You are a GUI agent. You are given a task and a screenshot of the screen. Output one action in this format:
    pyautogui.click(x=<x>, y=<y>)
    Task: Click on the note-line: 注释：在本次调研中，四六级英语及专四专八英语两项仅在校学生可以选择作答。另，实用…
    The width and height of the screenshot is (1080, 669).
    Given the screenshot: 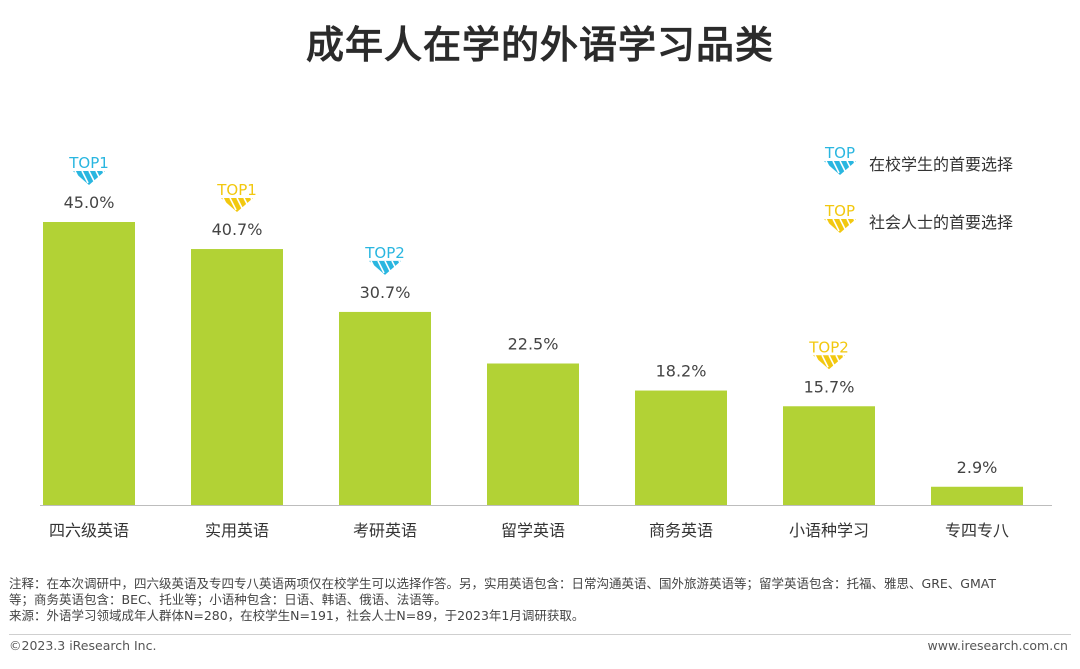 What is the action you would take?
    pyautogui.click(x=502, y=583)
    